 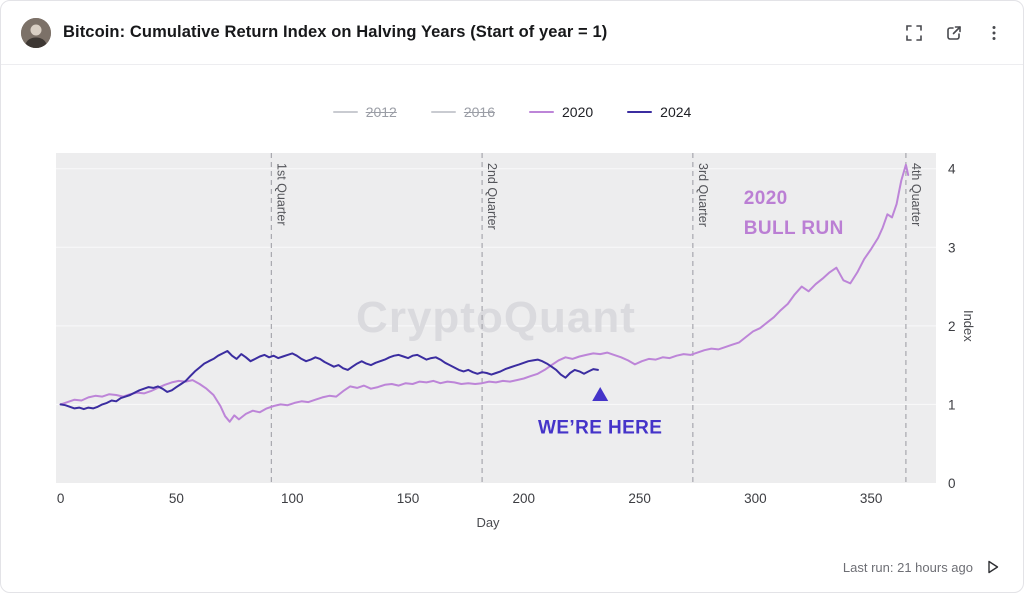 What do you see at coordinates (479, 112) in the screenshot?
I see `legend-label: 2016` at bounding box center [479, 112].